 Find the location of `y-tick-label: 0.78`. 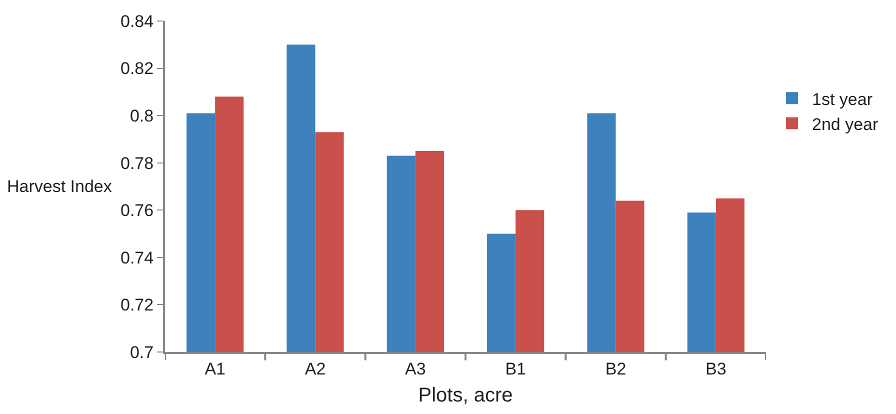

y-tick-label: 0.78 is located at coordinates (137, 163).